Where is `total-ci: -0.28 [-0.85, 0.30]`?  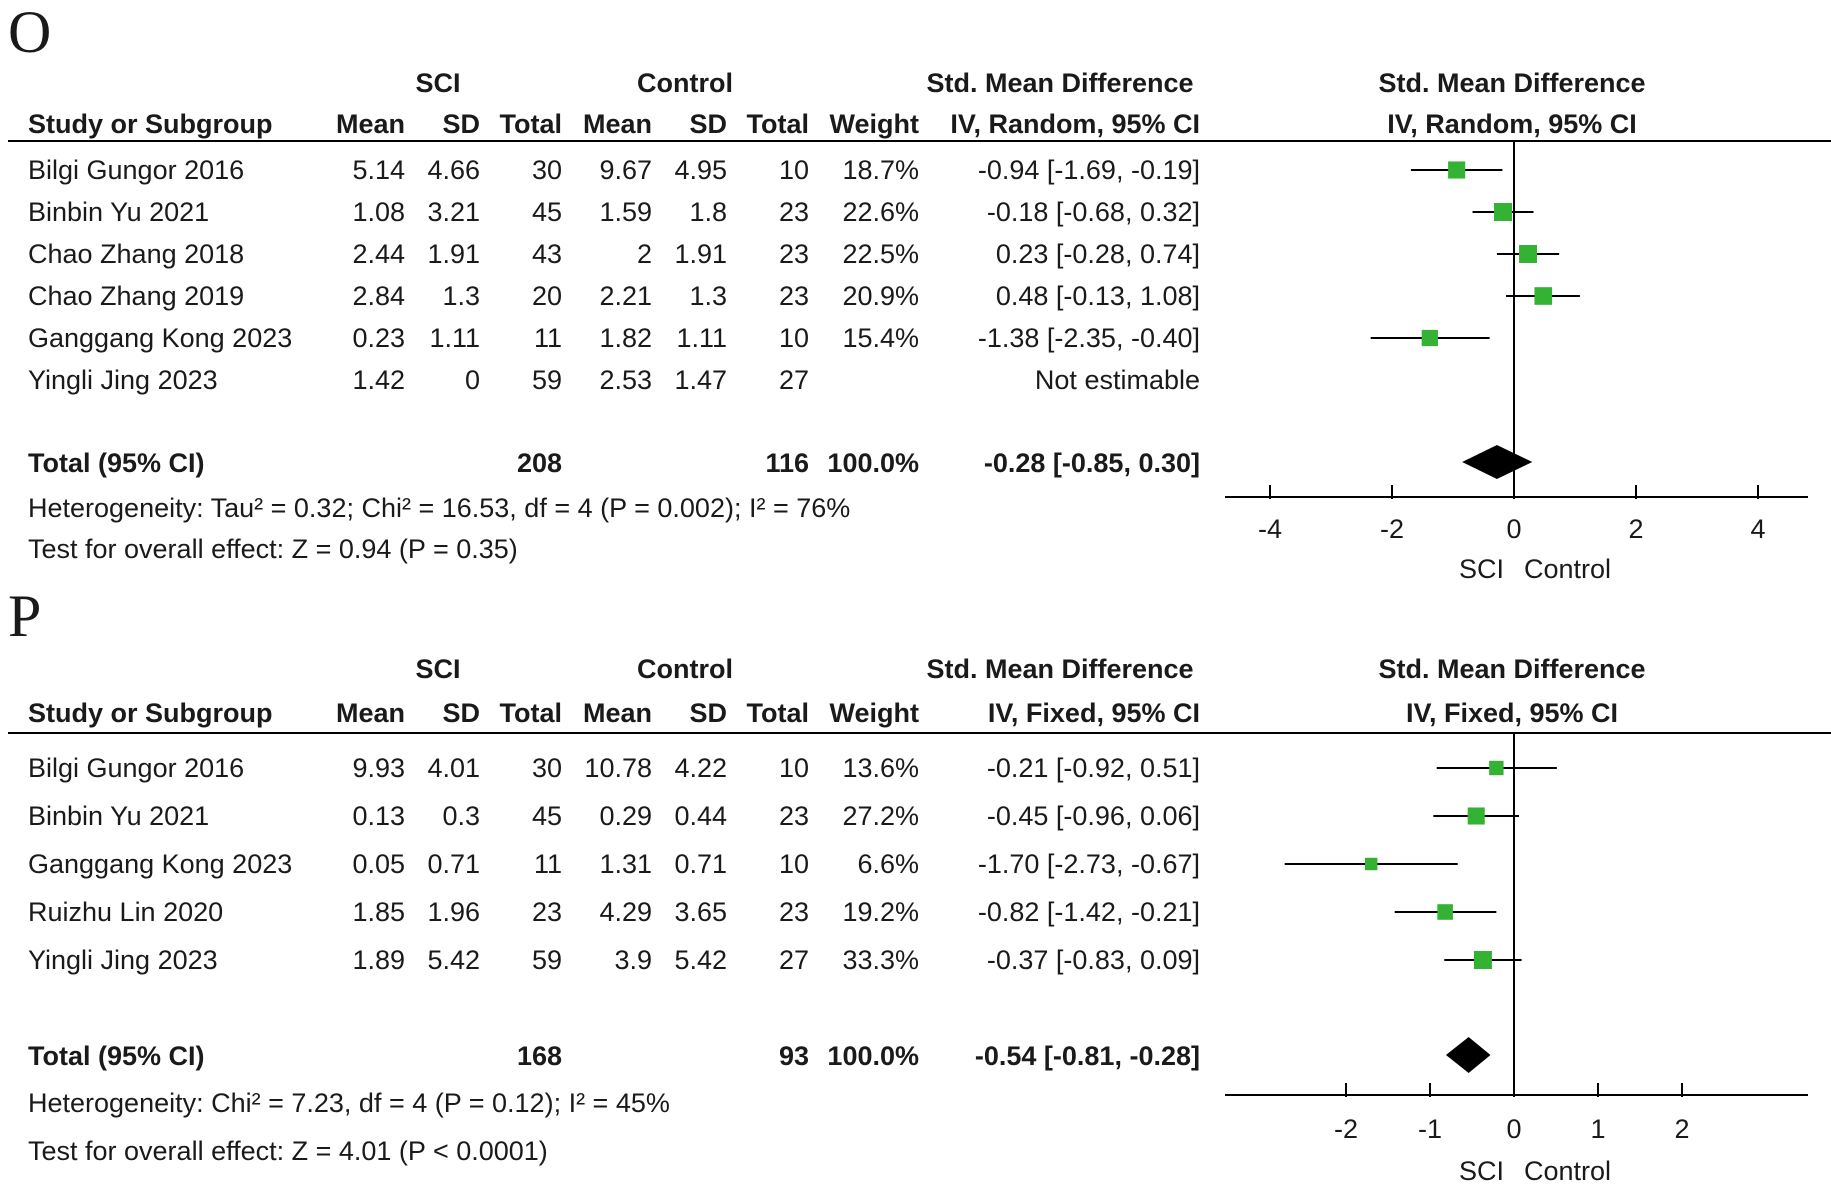 total-ci: -0.28 [-0.85, 0.30] is located at coordinates (1092, 463).